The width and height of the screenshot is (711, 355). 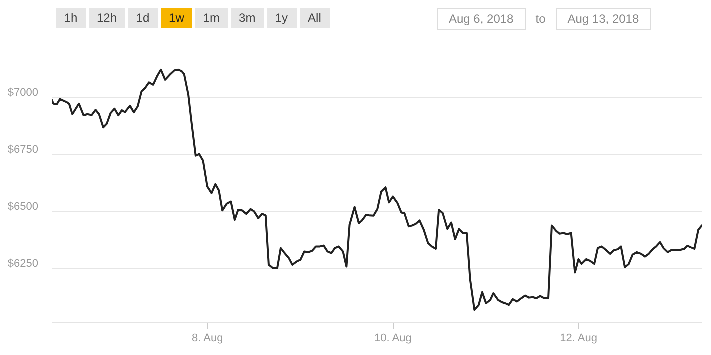 What do you see at coordinates (315, 18) in the screenshot?
I see `text: All` at bounding box center [315, 18].